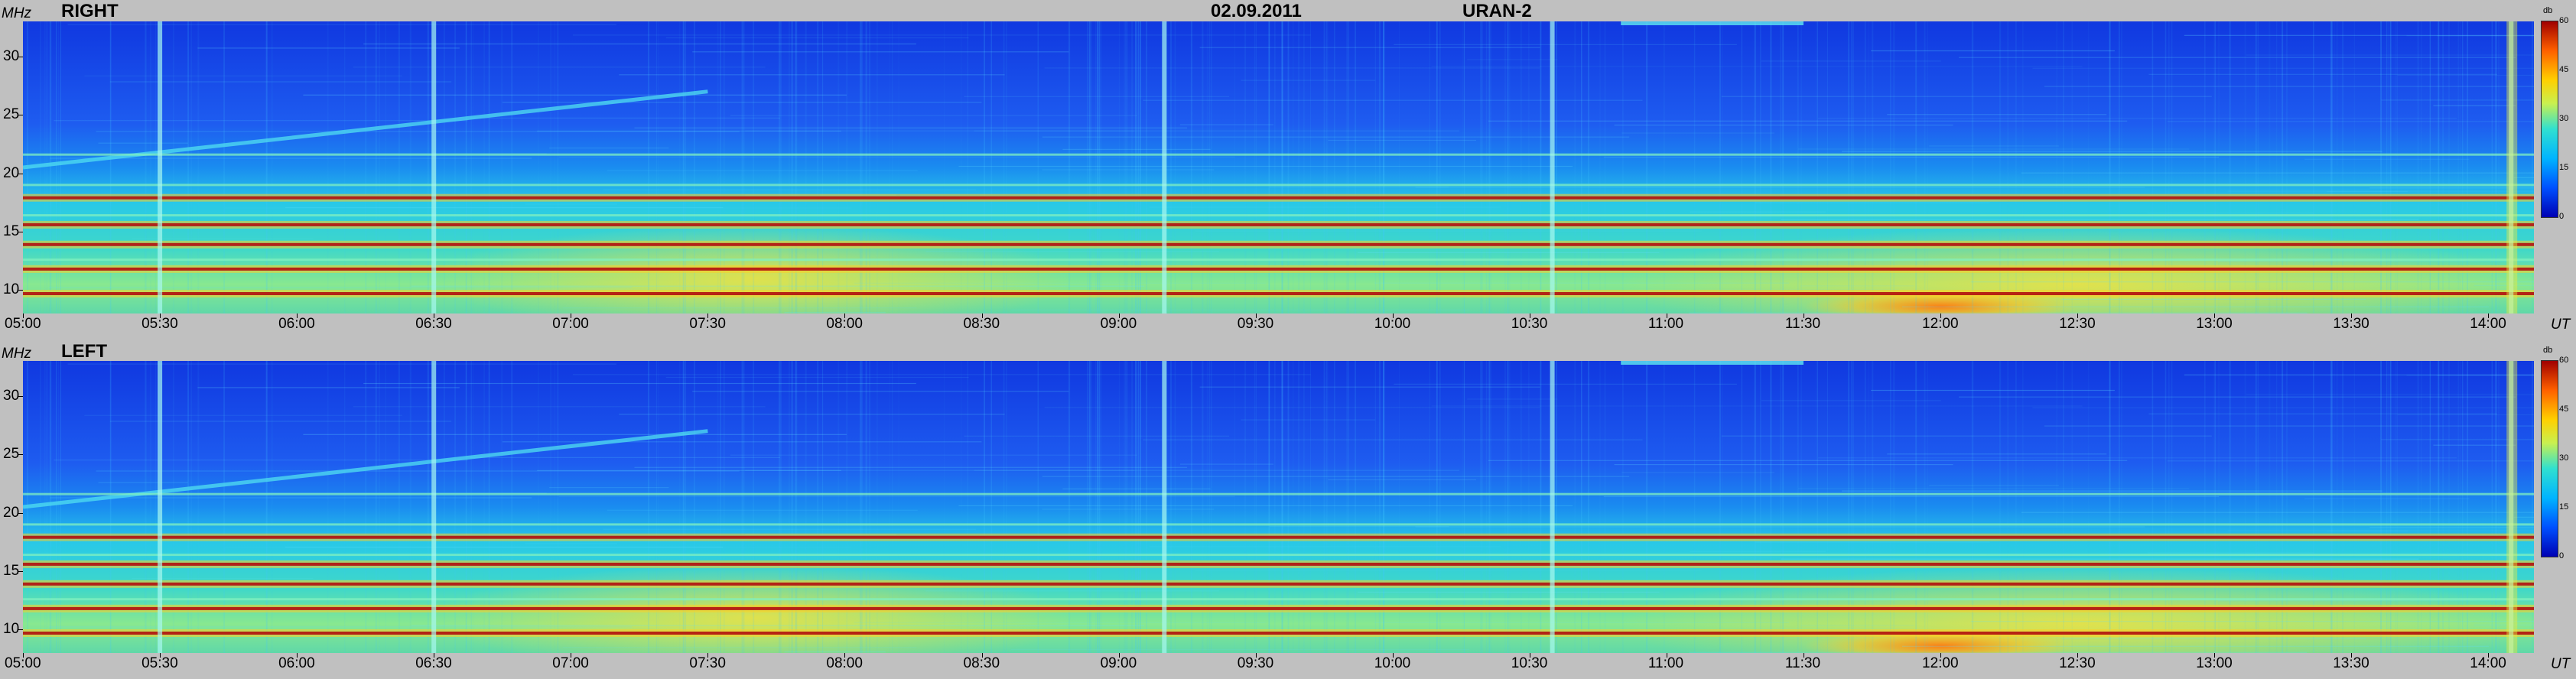 Image resolution: width=2576 pixels, height=679 pixels. What do you see at coordinates (159, 324) in the screenshot?
I see `x-tick-label: 05:30` at bounding box center [159, 324].